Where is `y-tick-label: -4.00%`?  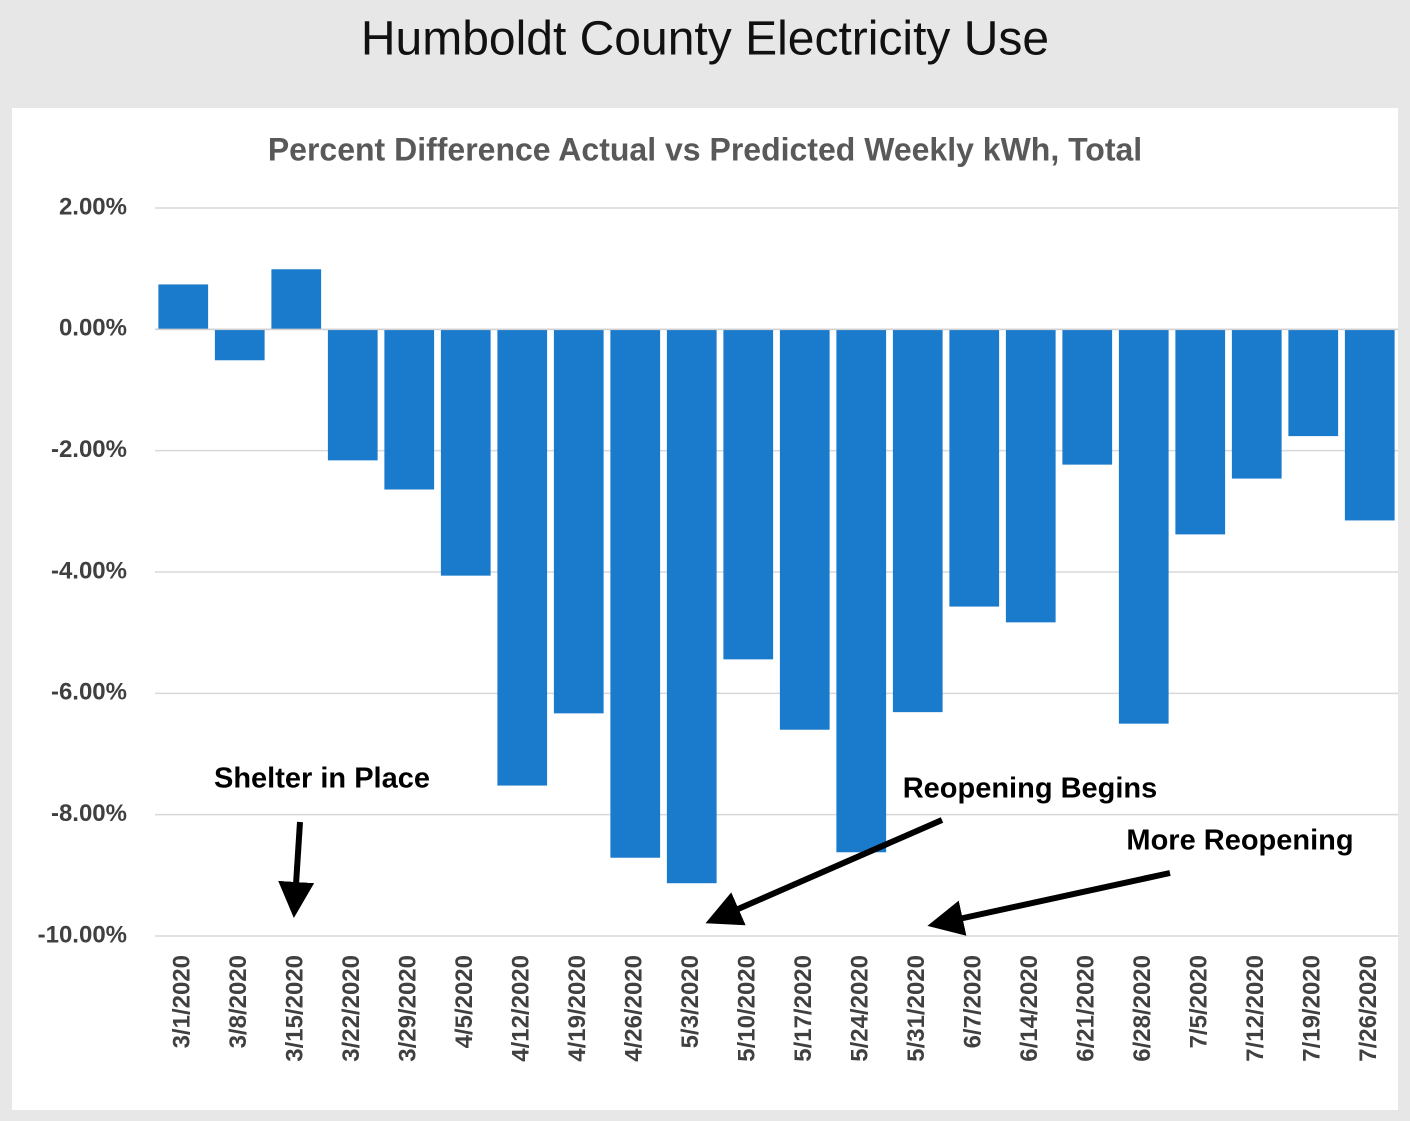 y-tick-label: -4.00% is located at coordinates (89, 570).